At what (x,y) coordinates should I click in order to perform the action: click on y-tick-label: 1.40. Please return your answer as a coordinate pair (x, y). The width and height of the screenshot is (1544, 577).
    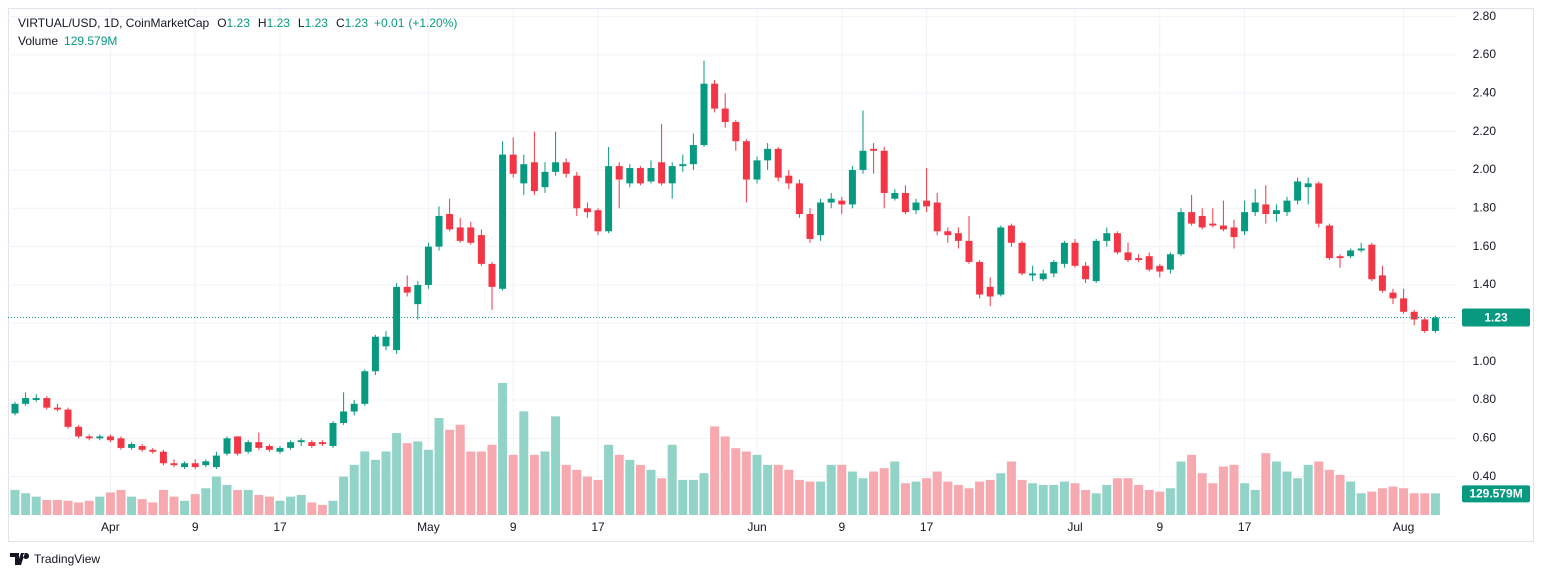
    Looking at the image, I should click on (1485, 284).